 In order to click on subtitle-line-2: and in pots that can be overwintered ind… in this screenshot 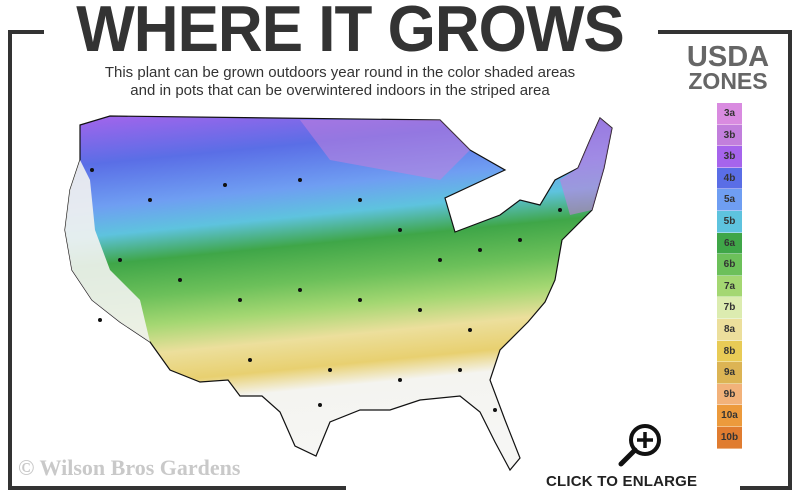, I will do `click(340, 90)`.